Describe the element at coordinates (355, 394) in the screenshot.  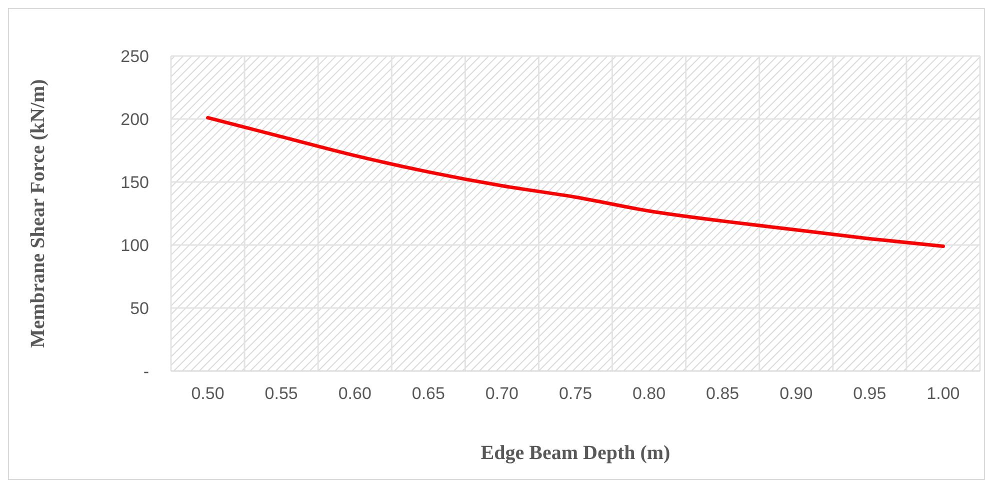
I see `x-tick-label: 0.60` at that location.